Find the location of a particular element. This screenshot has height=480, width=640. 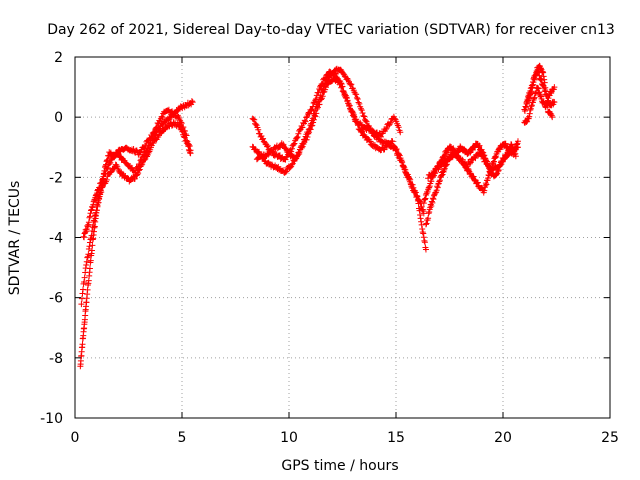

y-tick-label: 0 is located at coordinates (58, 118).